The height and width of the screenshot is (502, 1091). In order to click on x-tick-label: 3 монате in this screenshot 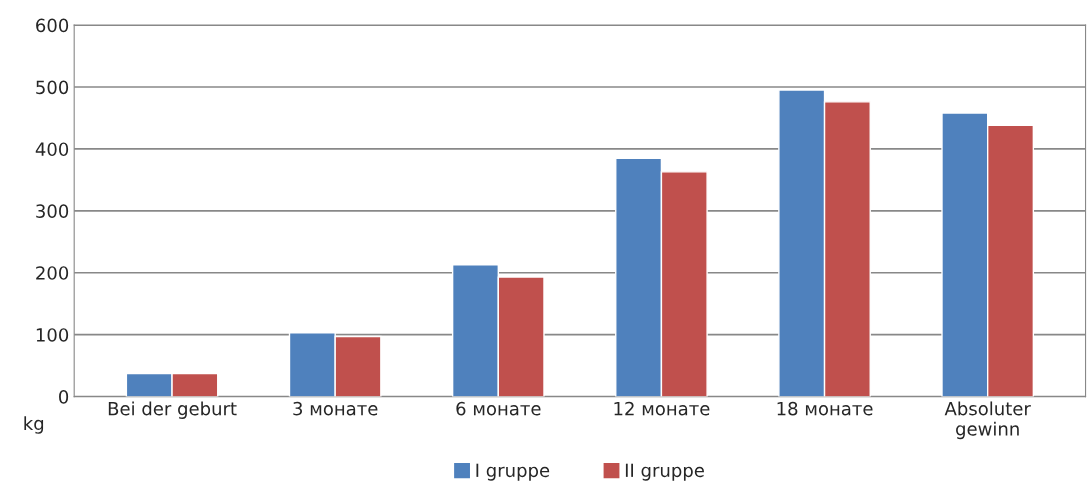, I will do `click(335, 408)`.